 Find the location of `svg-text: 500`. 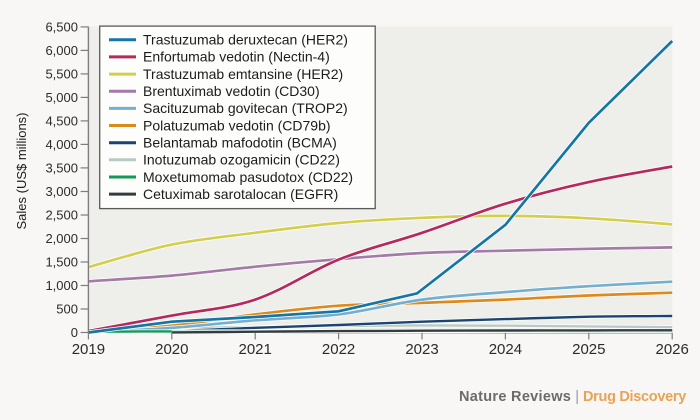

svg-text: 500 is located at coordinates (67, 308).